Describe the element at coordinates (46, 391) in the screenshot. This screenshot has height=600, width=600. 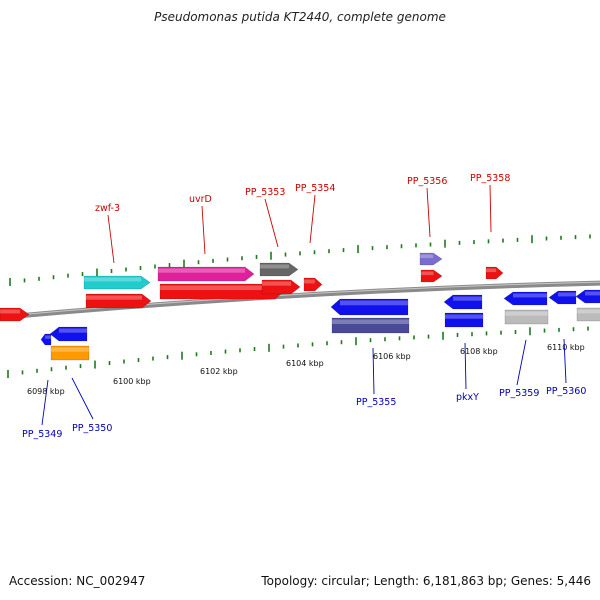
I see `kbp-label: 6098 kbp` at that location.